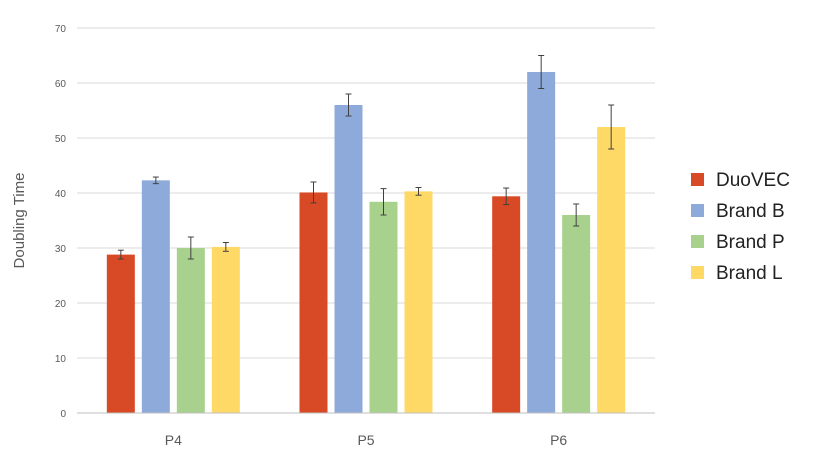  I want to click on y-tick-label: 70, so click(61, 29).